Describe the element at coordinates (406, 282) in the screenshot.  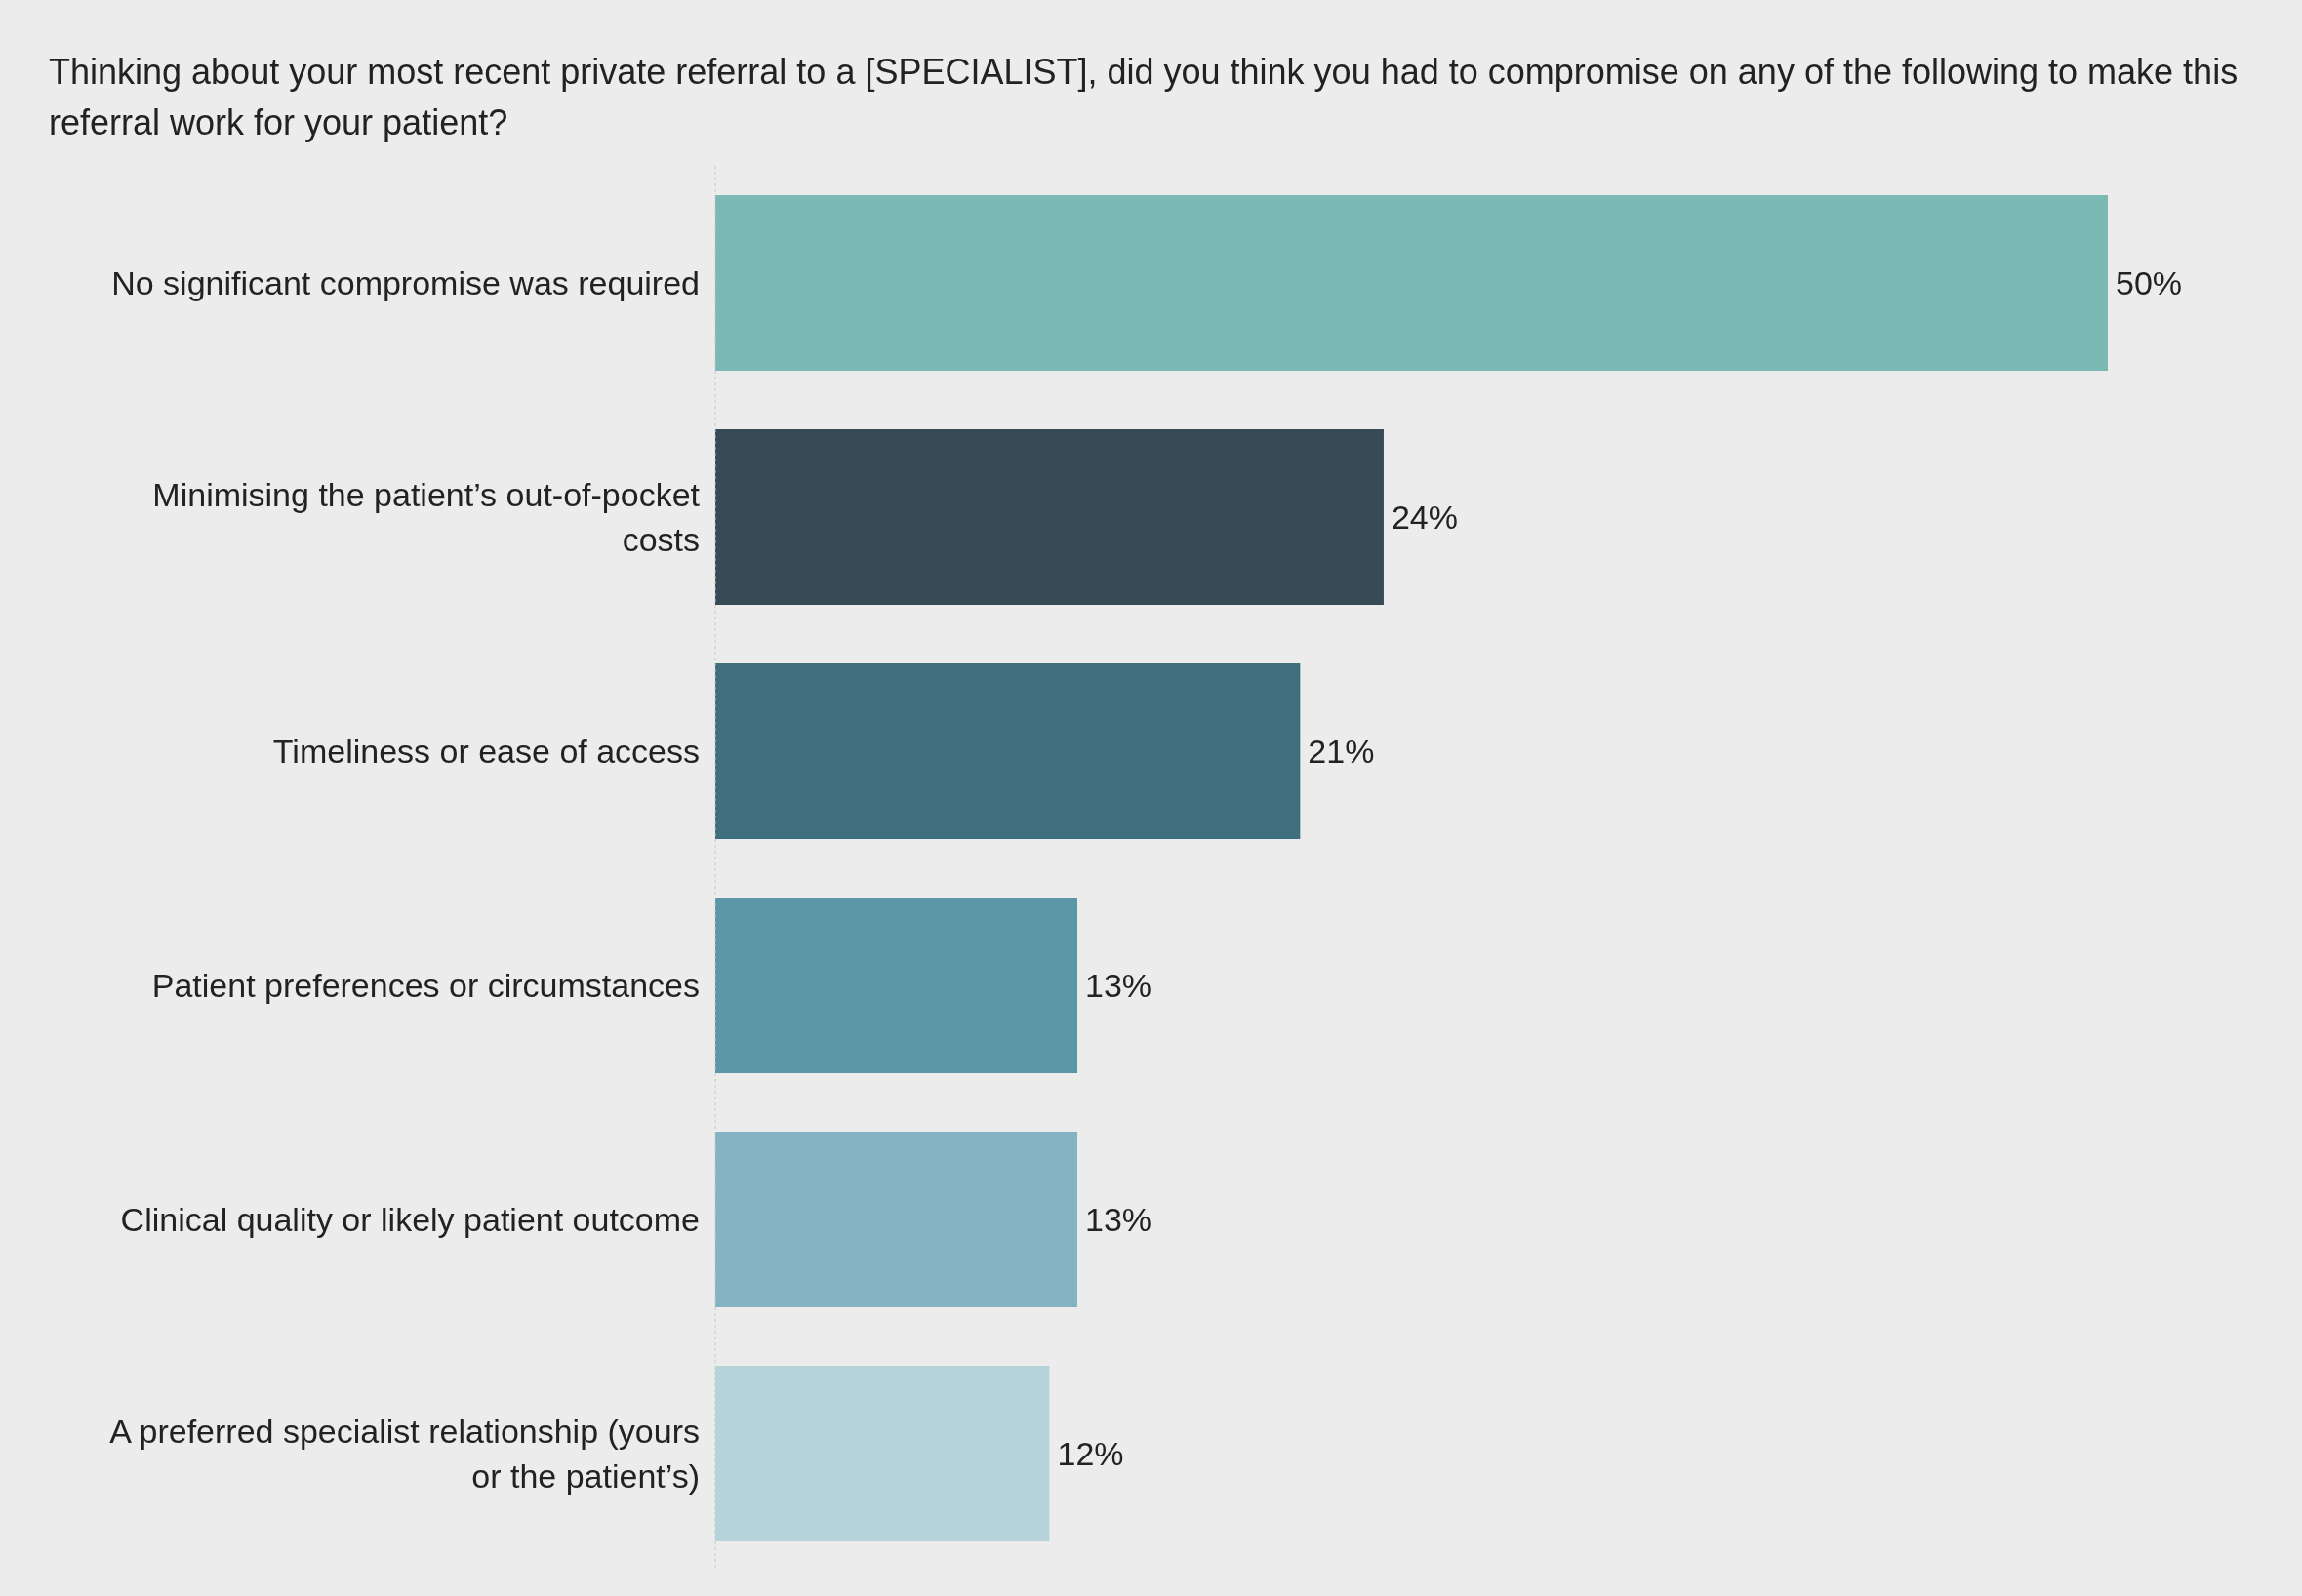
I see `y-tick-label: No significant compromise was required` at that location.